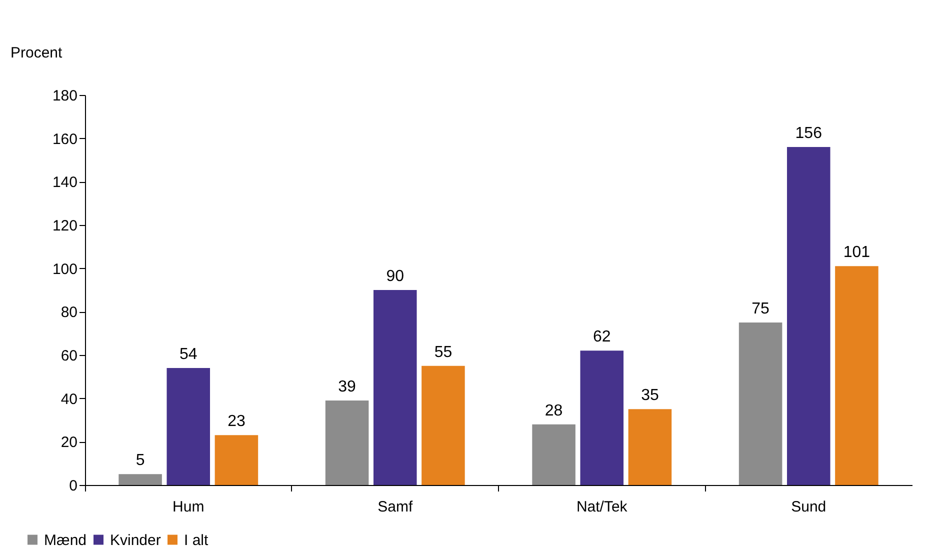 This screenshot has height=556, width=927. What do you see at coordinates (602, 507) in the screenshot?
I see `x-tick-label: Nat/Tek` at bounding box center [602, 507].